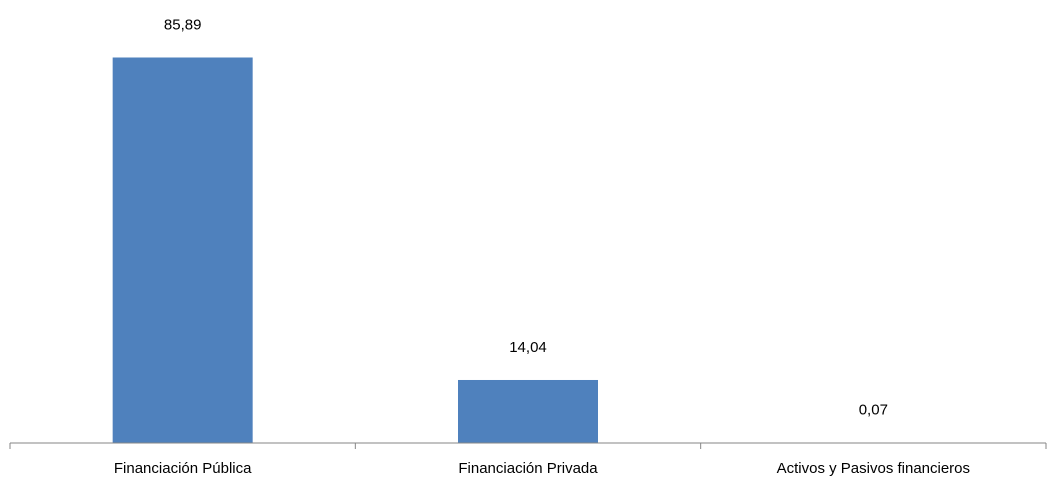 Image resolution: width=1056 pixels, height=479 pixels. What do you see at coordinates (183, 468) in the screenshot?
I see `x-tick-label: Financiación Pública` at bounding box center [183, 468].